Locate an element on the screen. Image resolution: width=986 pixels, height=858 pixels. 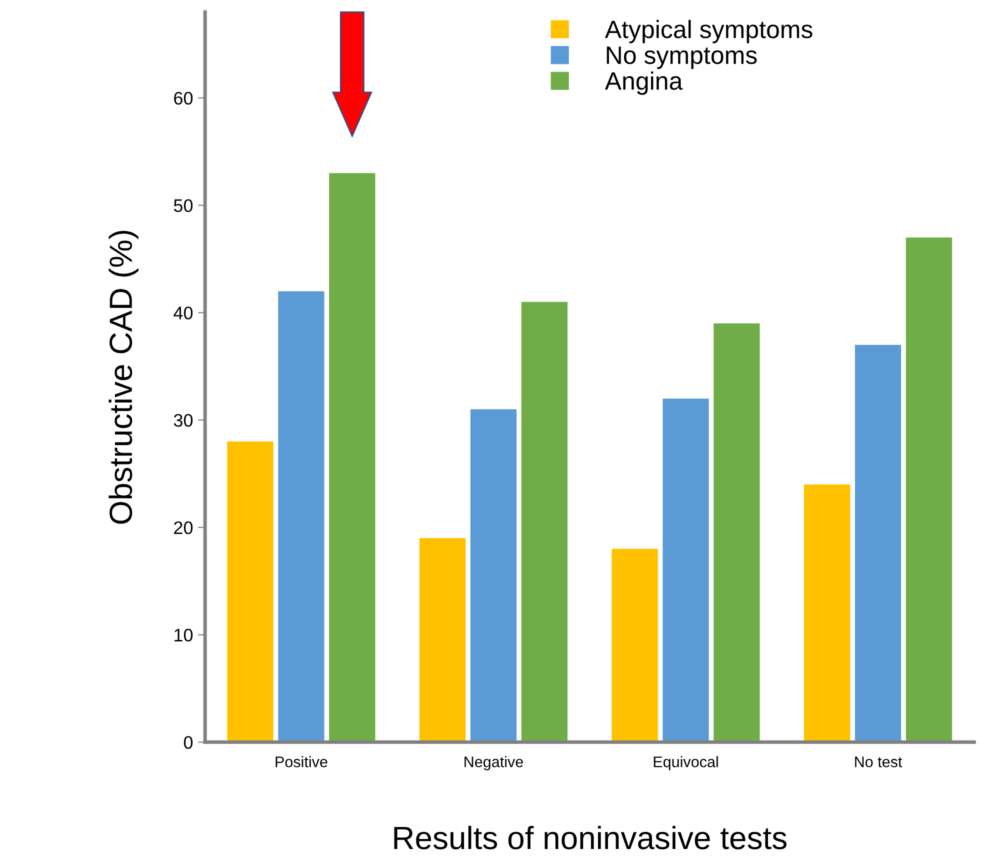
y-tick-label: 60 is located at coordinates (183, 98).